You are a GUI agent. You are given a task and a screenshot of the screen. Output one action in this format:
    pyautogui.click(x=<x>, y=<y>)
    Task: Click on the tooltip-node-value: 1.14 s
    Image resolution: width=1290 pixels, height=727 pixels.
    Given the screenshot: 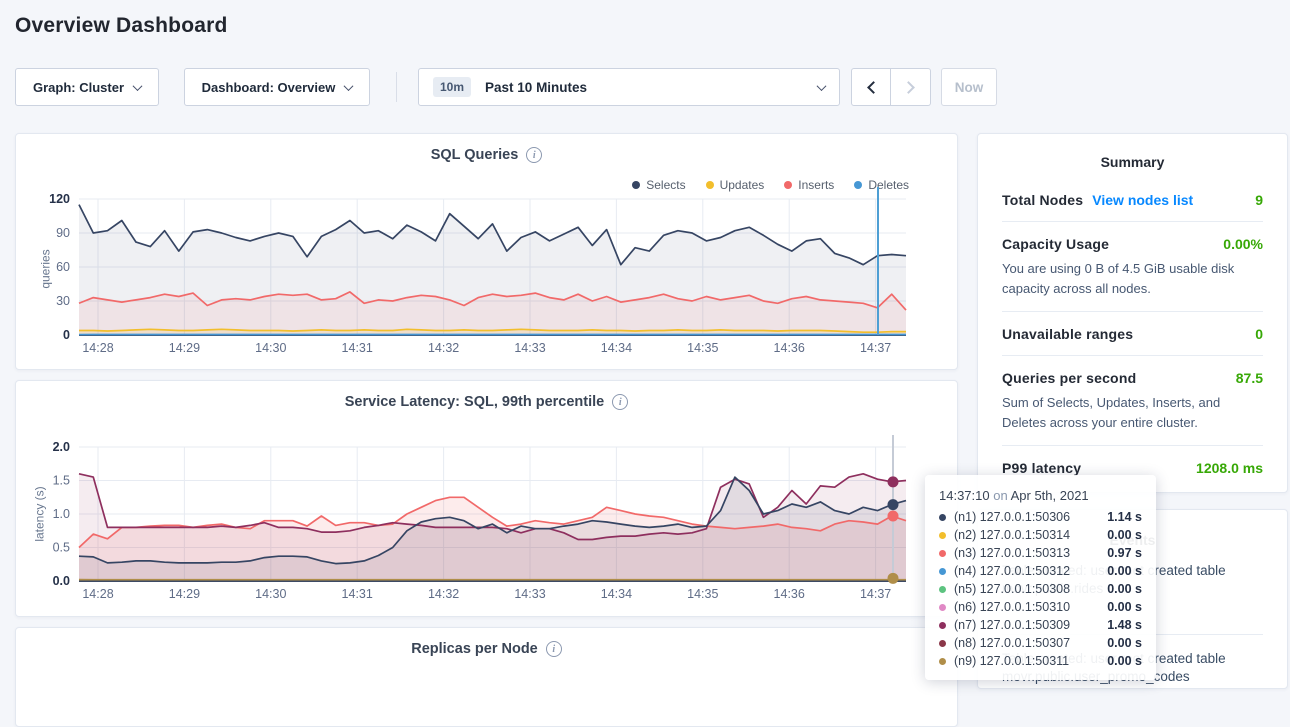 What is the action you would take?
    pyautogui.click(x=1124, y=517)
    